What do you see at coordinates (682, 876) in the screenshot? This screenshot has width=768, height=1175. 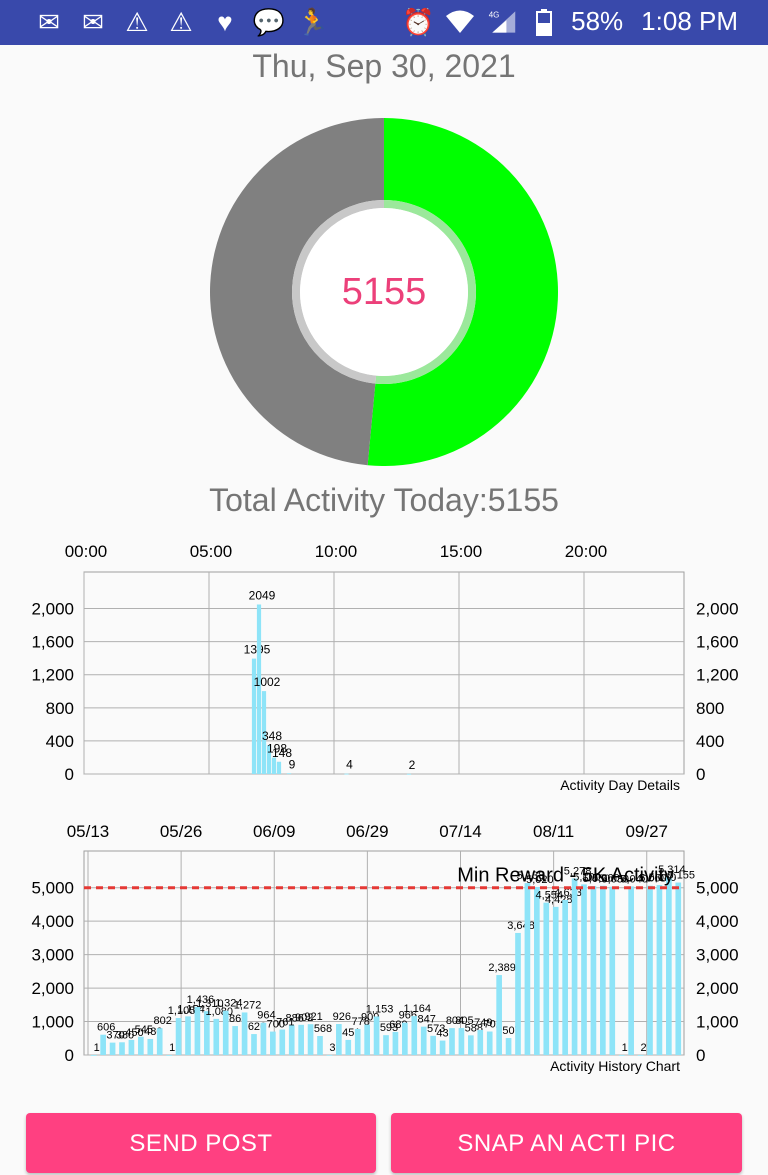 I see `bar-value-label: 5,155` at bounding box center [682, 876].